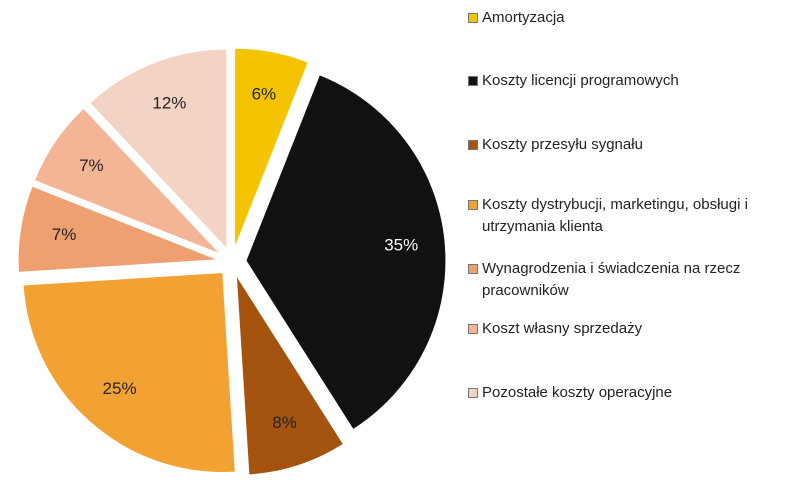 This screenshot has height=485, width=798. What do you see at coordinates (264, 93) in the screenshot?
I see `slice-label: 6%` at bounding box center [264, 93].